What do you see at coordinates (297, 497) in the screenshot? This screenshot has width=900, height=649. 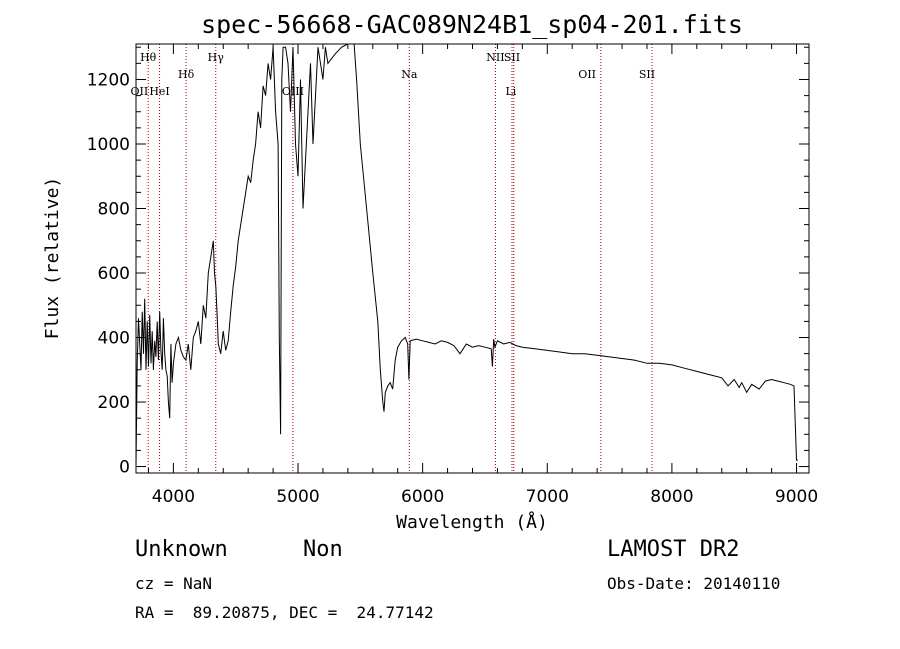 I see `x-tick-label: 5000` at bounding box center [297, 497].